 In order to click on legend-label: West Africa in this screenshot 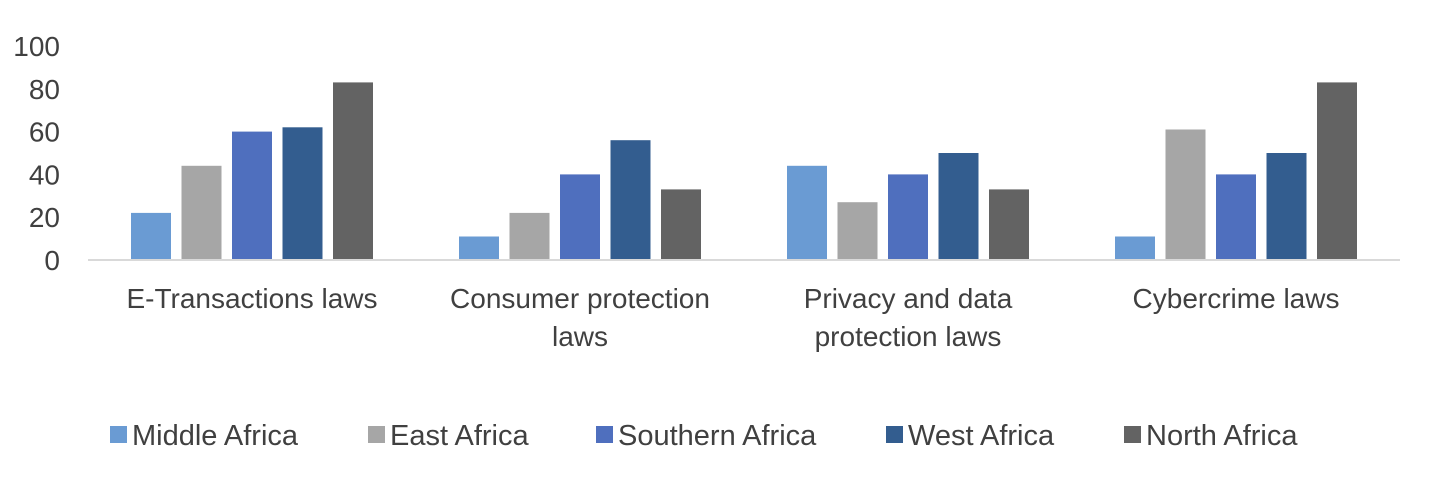, I will do `click(981, 436)`.